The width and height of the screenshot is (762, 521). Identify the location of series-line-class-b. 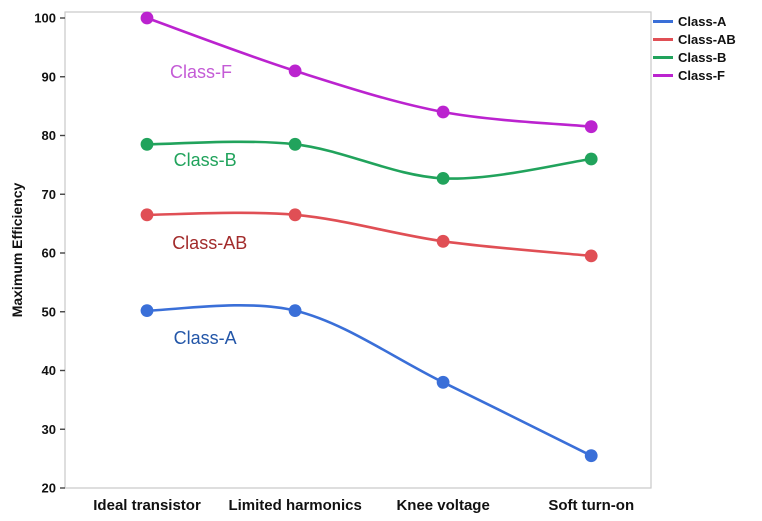
(369, 160).